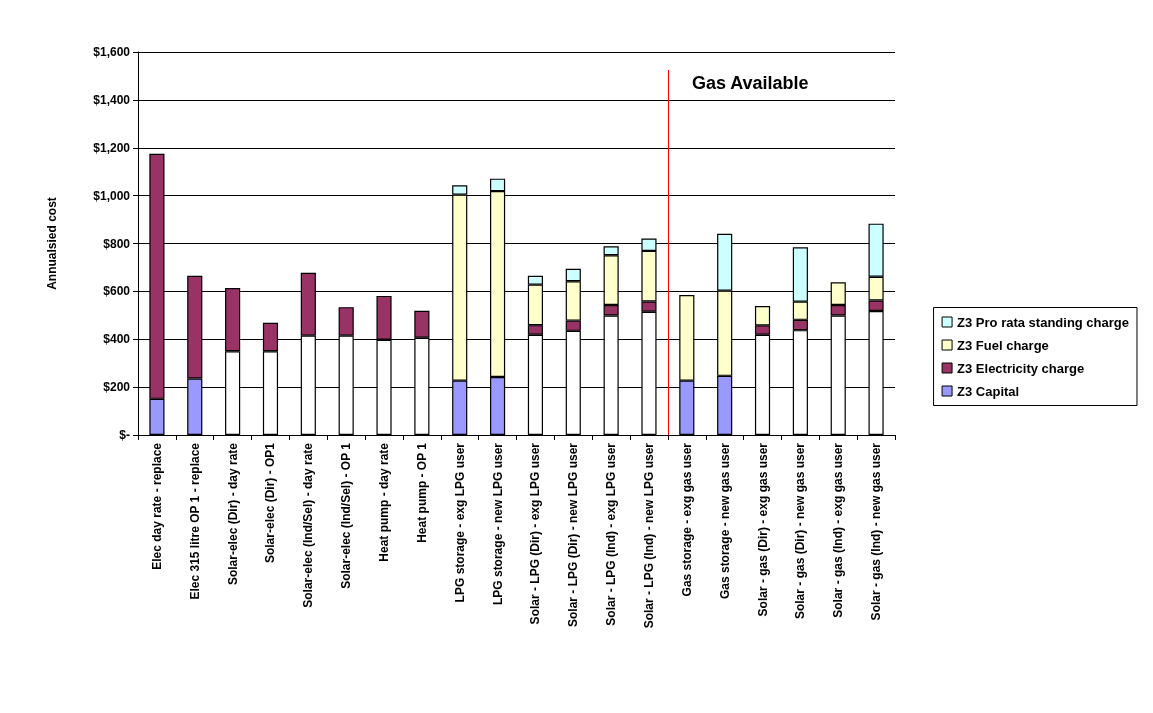 This screenshot has width=1153, height=713. Describe the element at coordinates (535, 533) in the screenshot. I see `x-tick-label: Solar - LPG (Dir) - exg LPG user` at that location.